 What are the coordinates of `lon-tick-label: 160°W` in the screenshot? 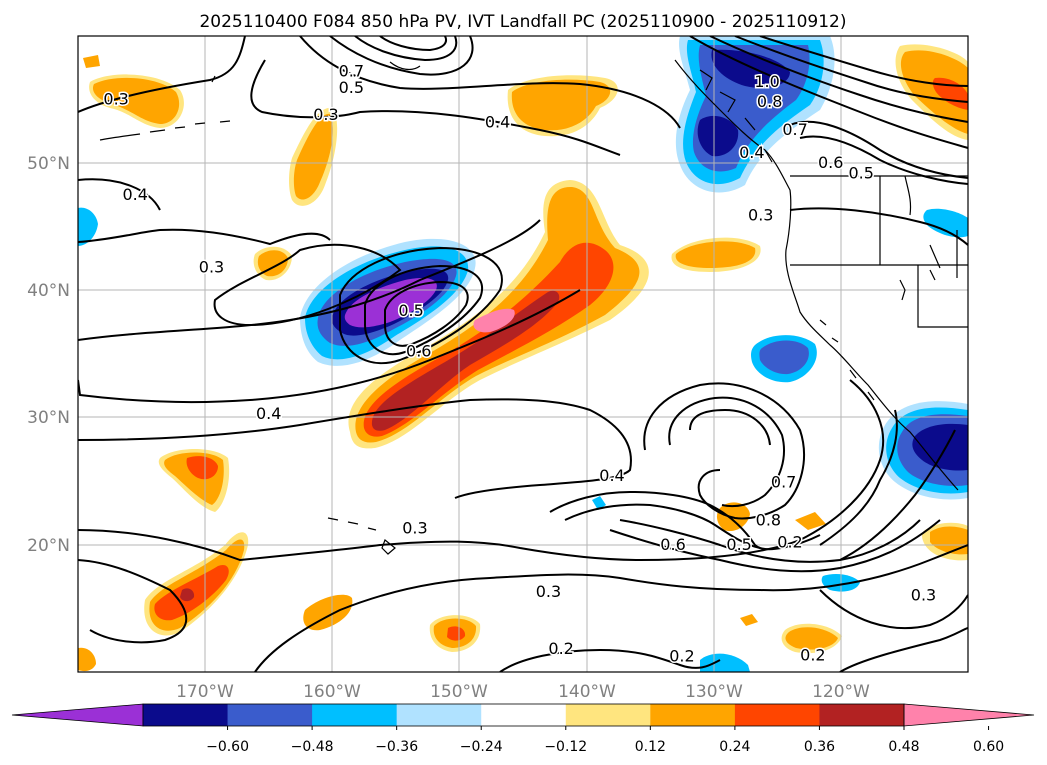 It's located at (332, 692).